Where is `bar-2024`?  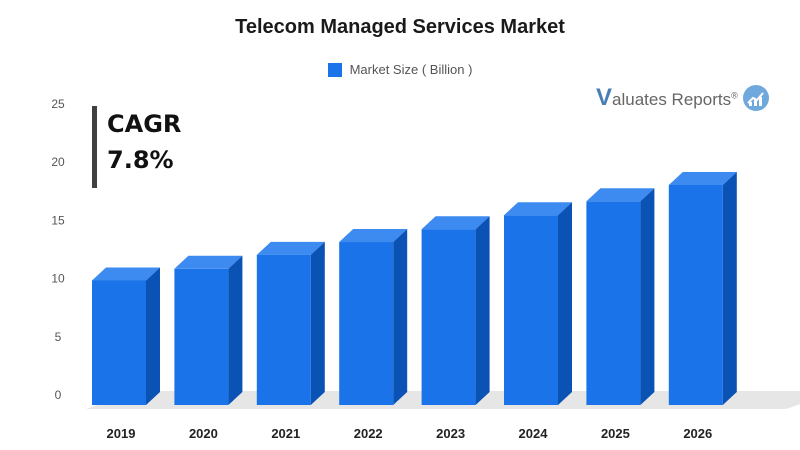
bar-2024 is located at coordinates (538, 303).